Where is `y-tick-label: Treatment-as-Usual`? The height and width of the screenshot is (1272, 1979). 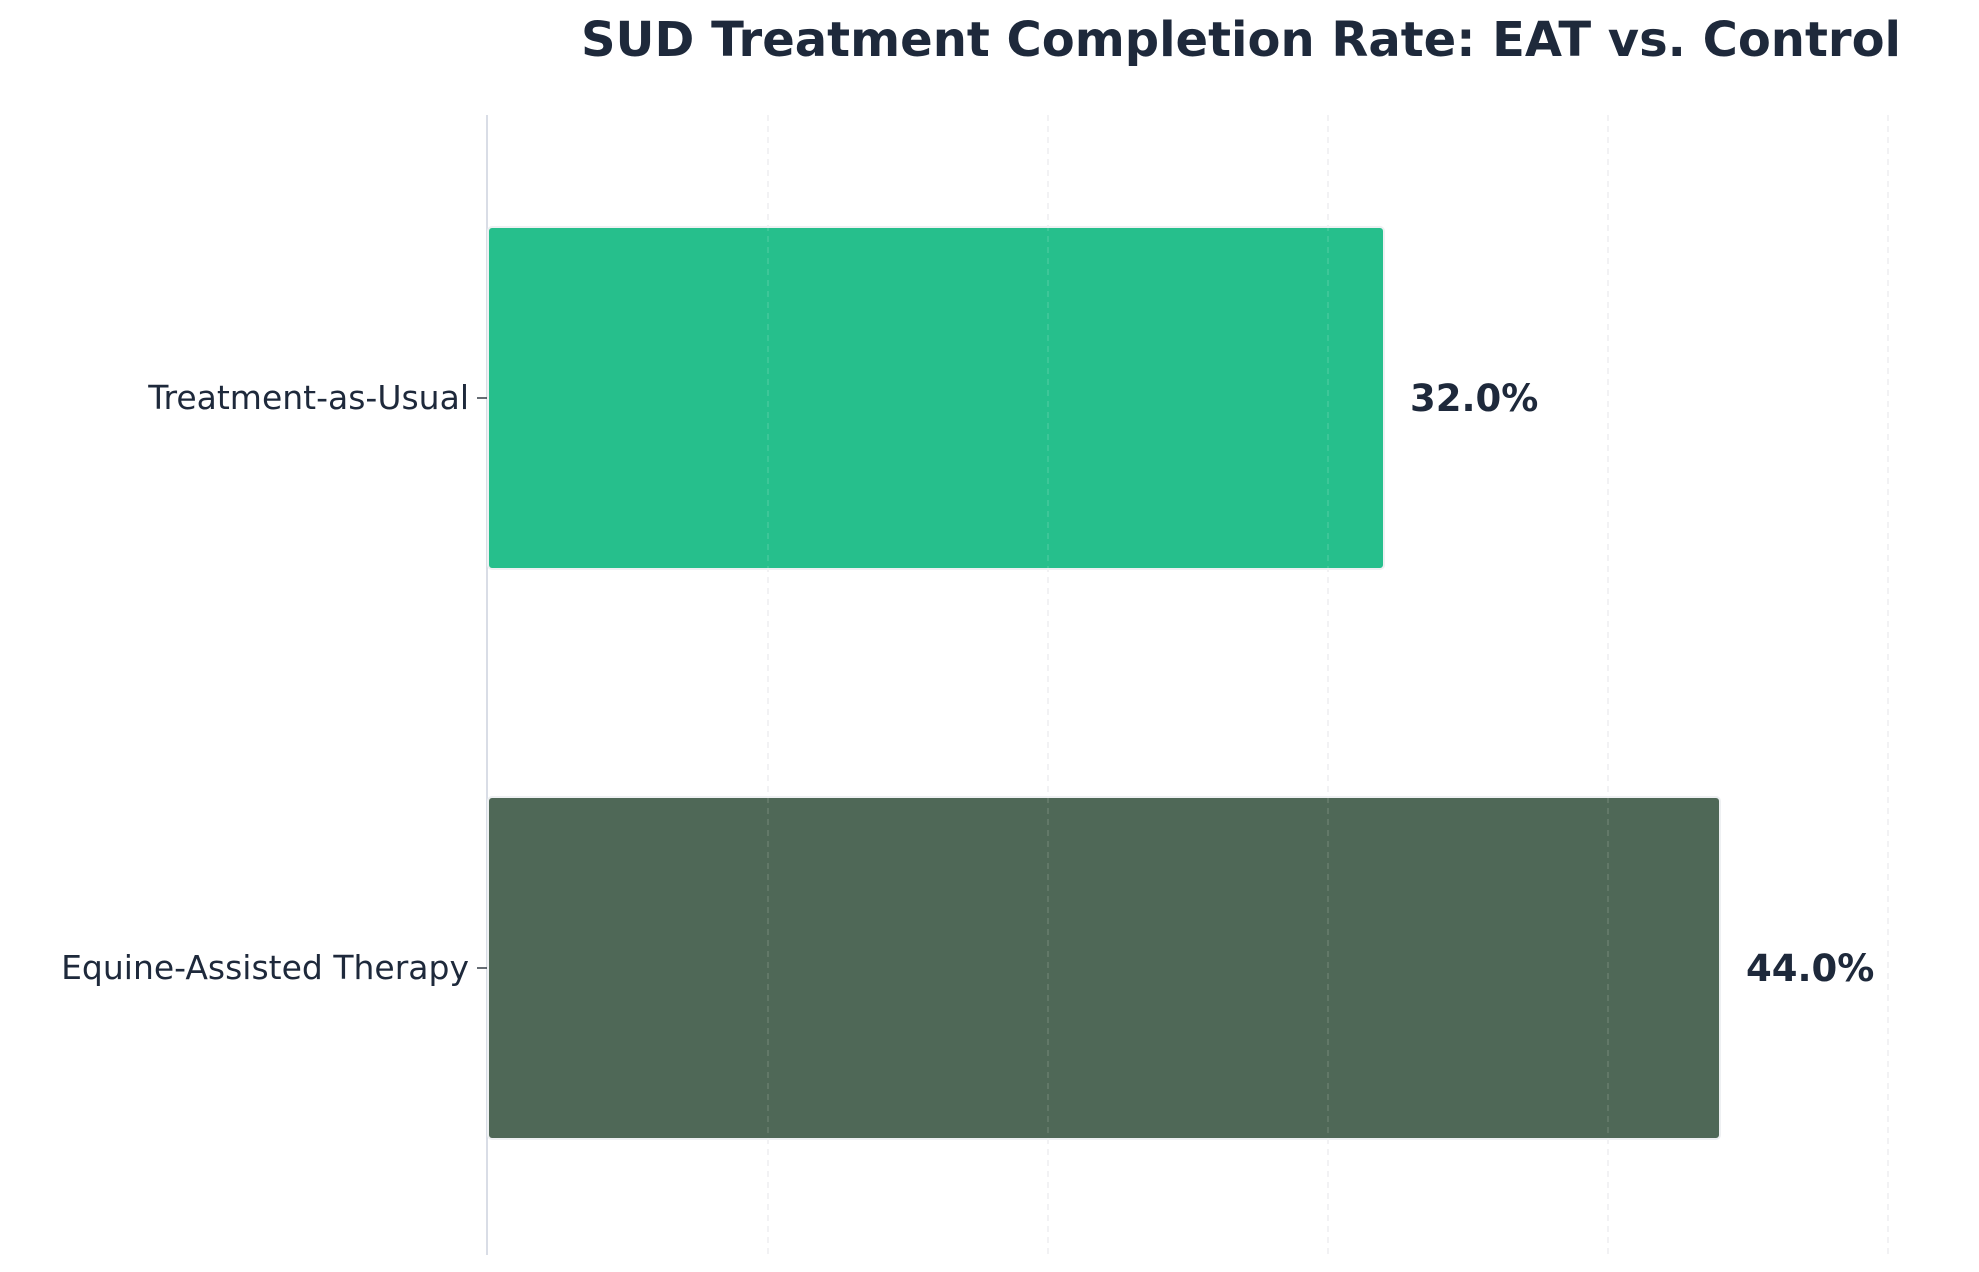 y-tick-label: Treatment-as-Usual is located at coordinates (308, 397).